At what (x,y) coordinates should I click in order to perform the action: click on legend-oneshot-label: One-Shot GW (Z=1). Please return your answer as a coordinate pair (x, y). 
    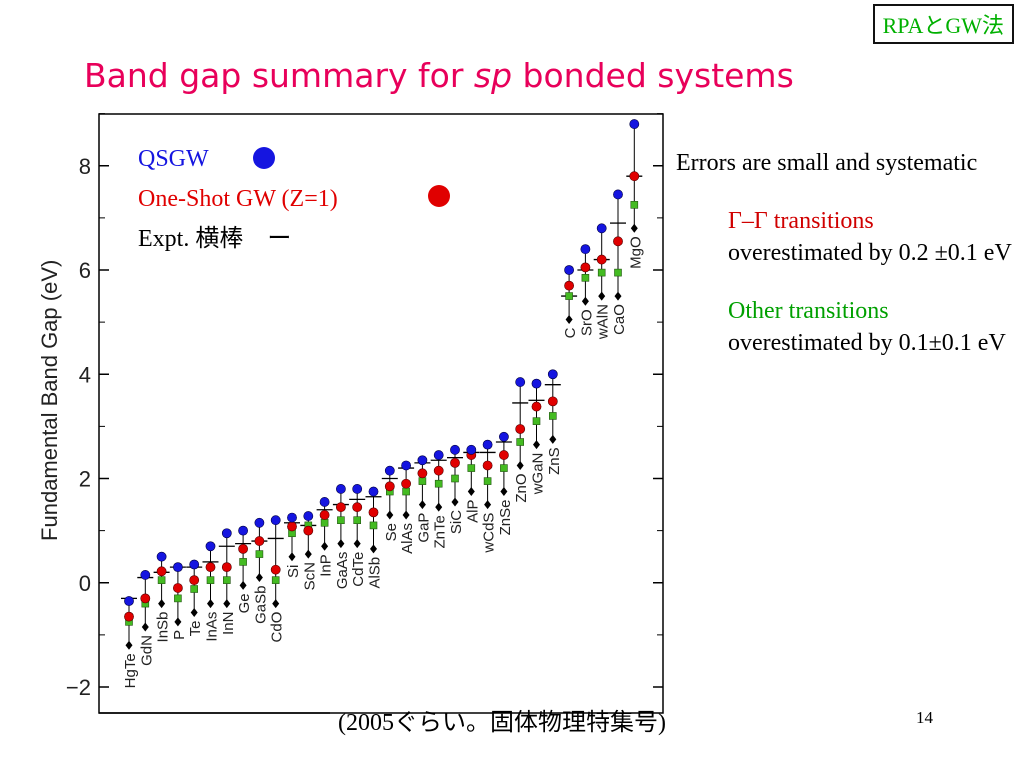
    Looking at the image, I should click on (238, 199).